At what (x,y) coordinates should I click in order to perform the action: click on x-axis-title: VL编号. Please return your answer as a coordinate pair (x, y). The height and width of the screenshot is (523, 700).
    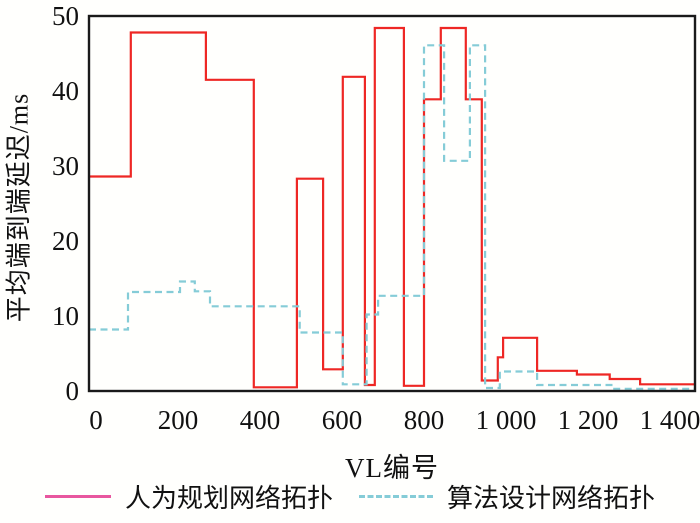
    Looking at the image, I should click on (392, 468).